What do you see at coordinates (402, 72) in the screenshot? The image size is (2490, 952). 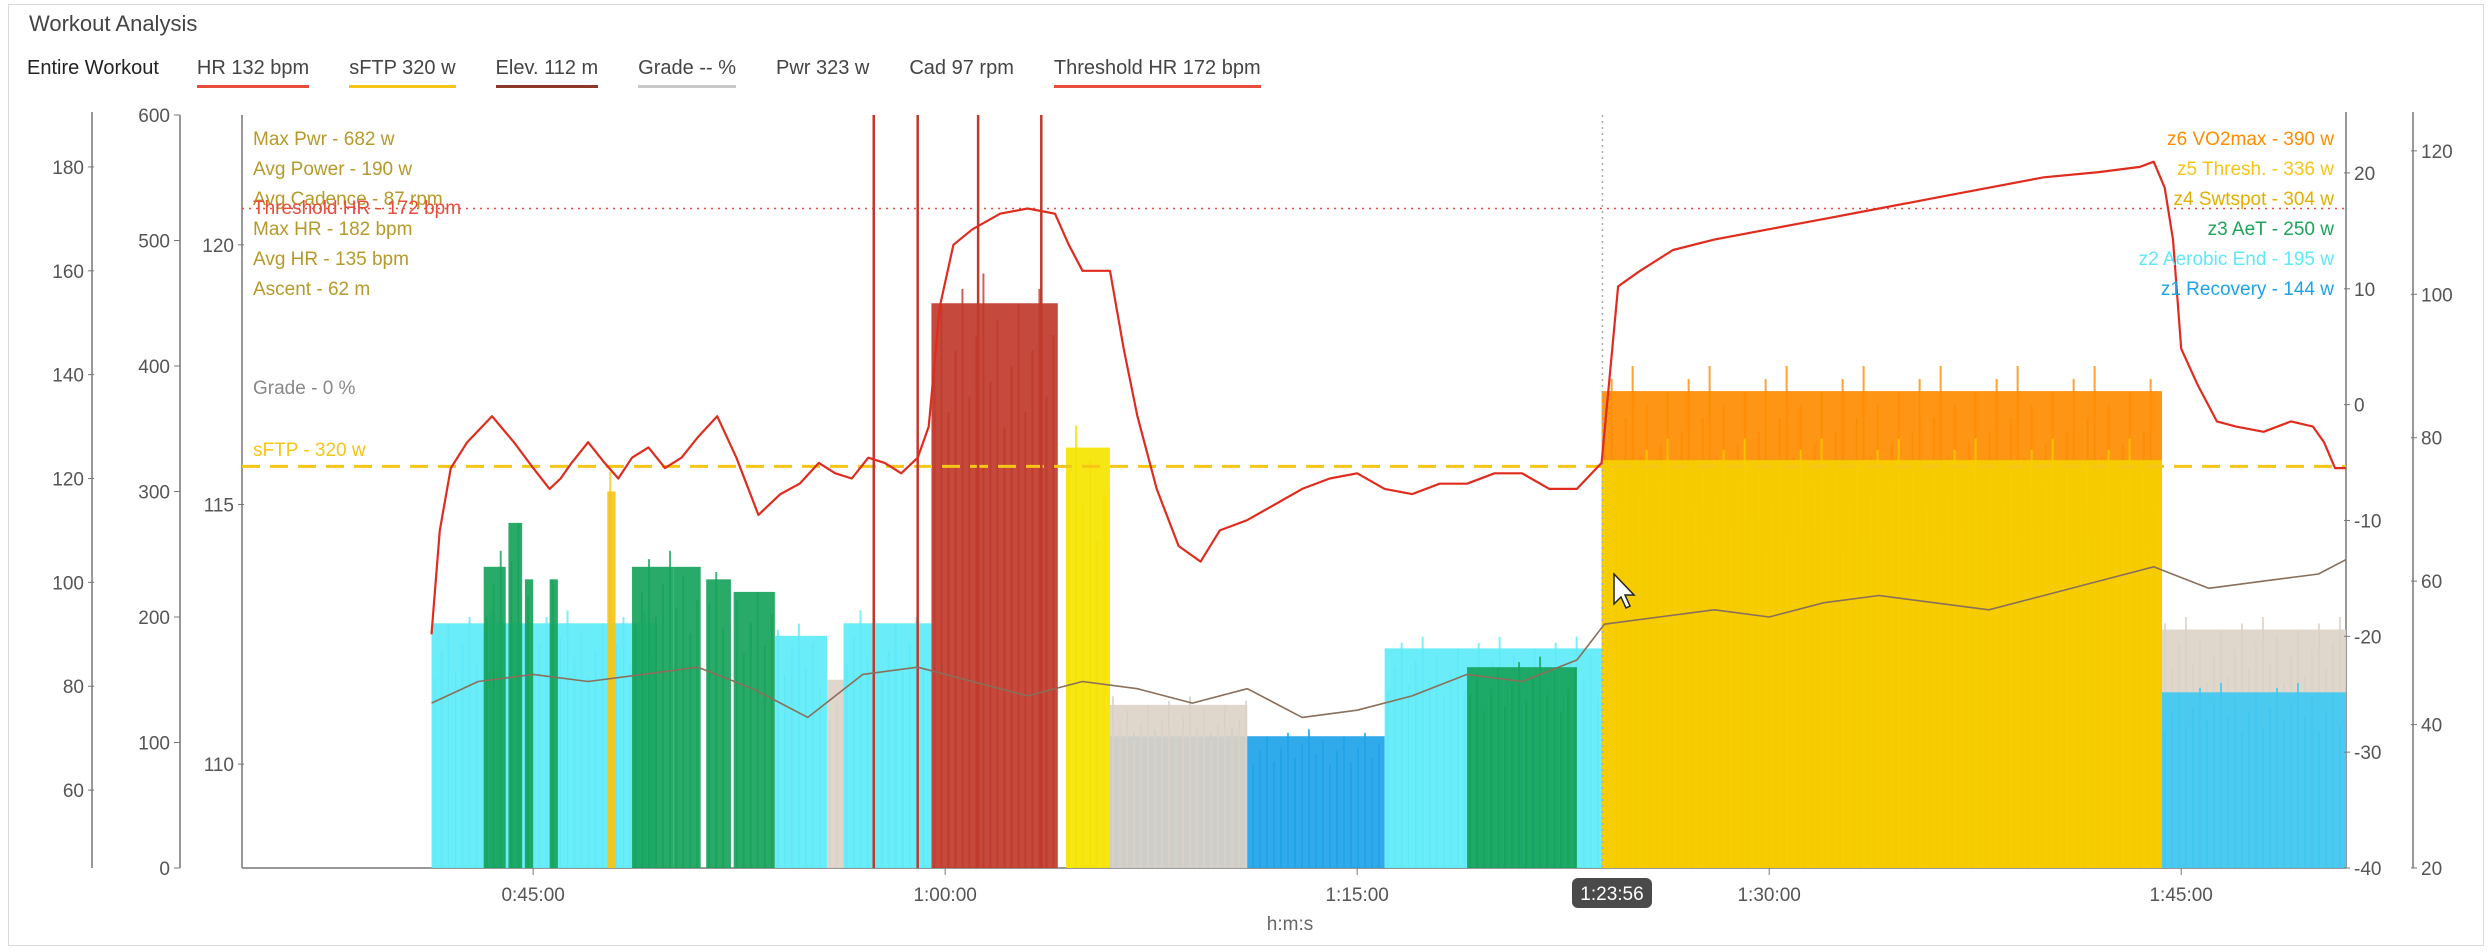 I see `sftp-metric-toggle: sFTP 320 w` at bounding box center [402, 72].